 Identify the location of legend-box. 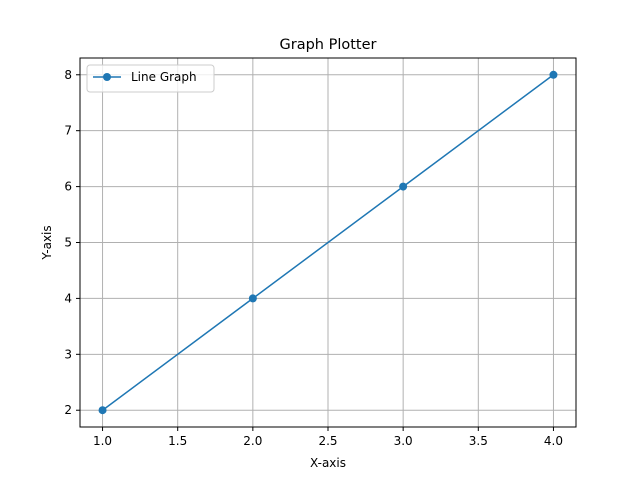
(150, 78).